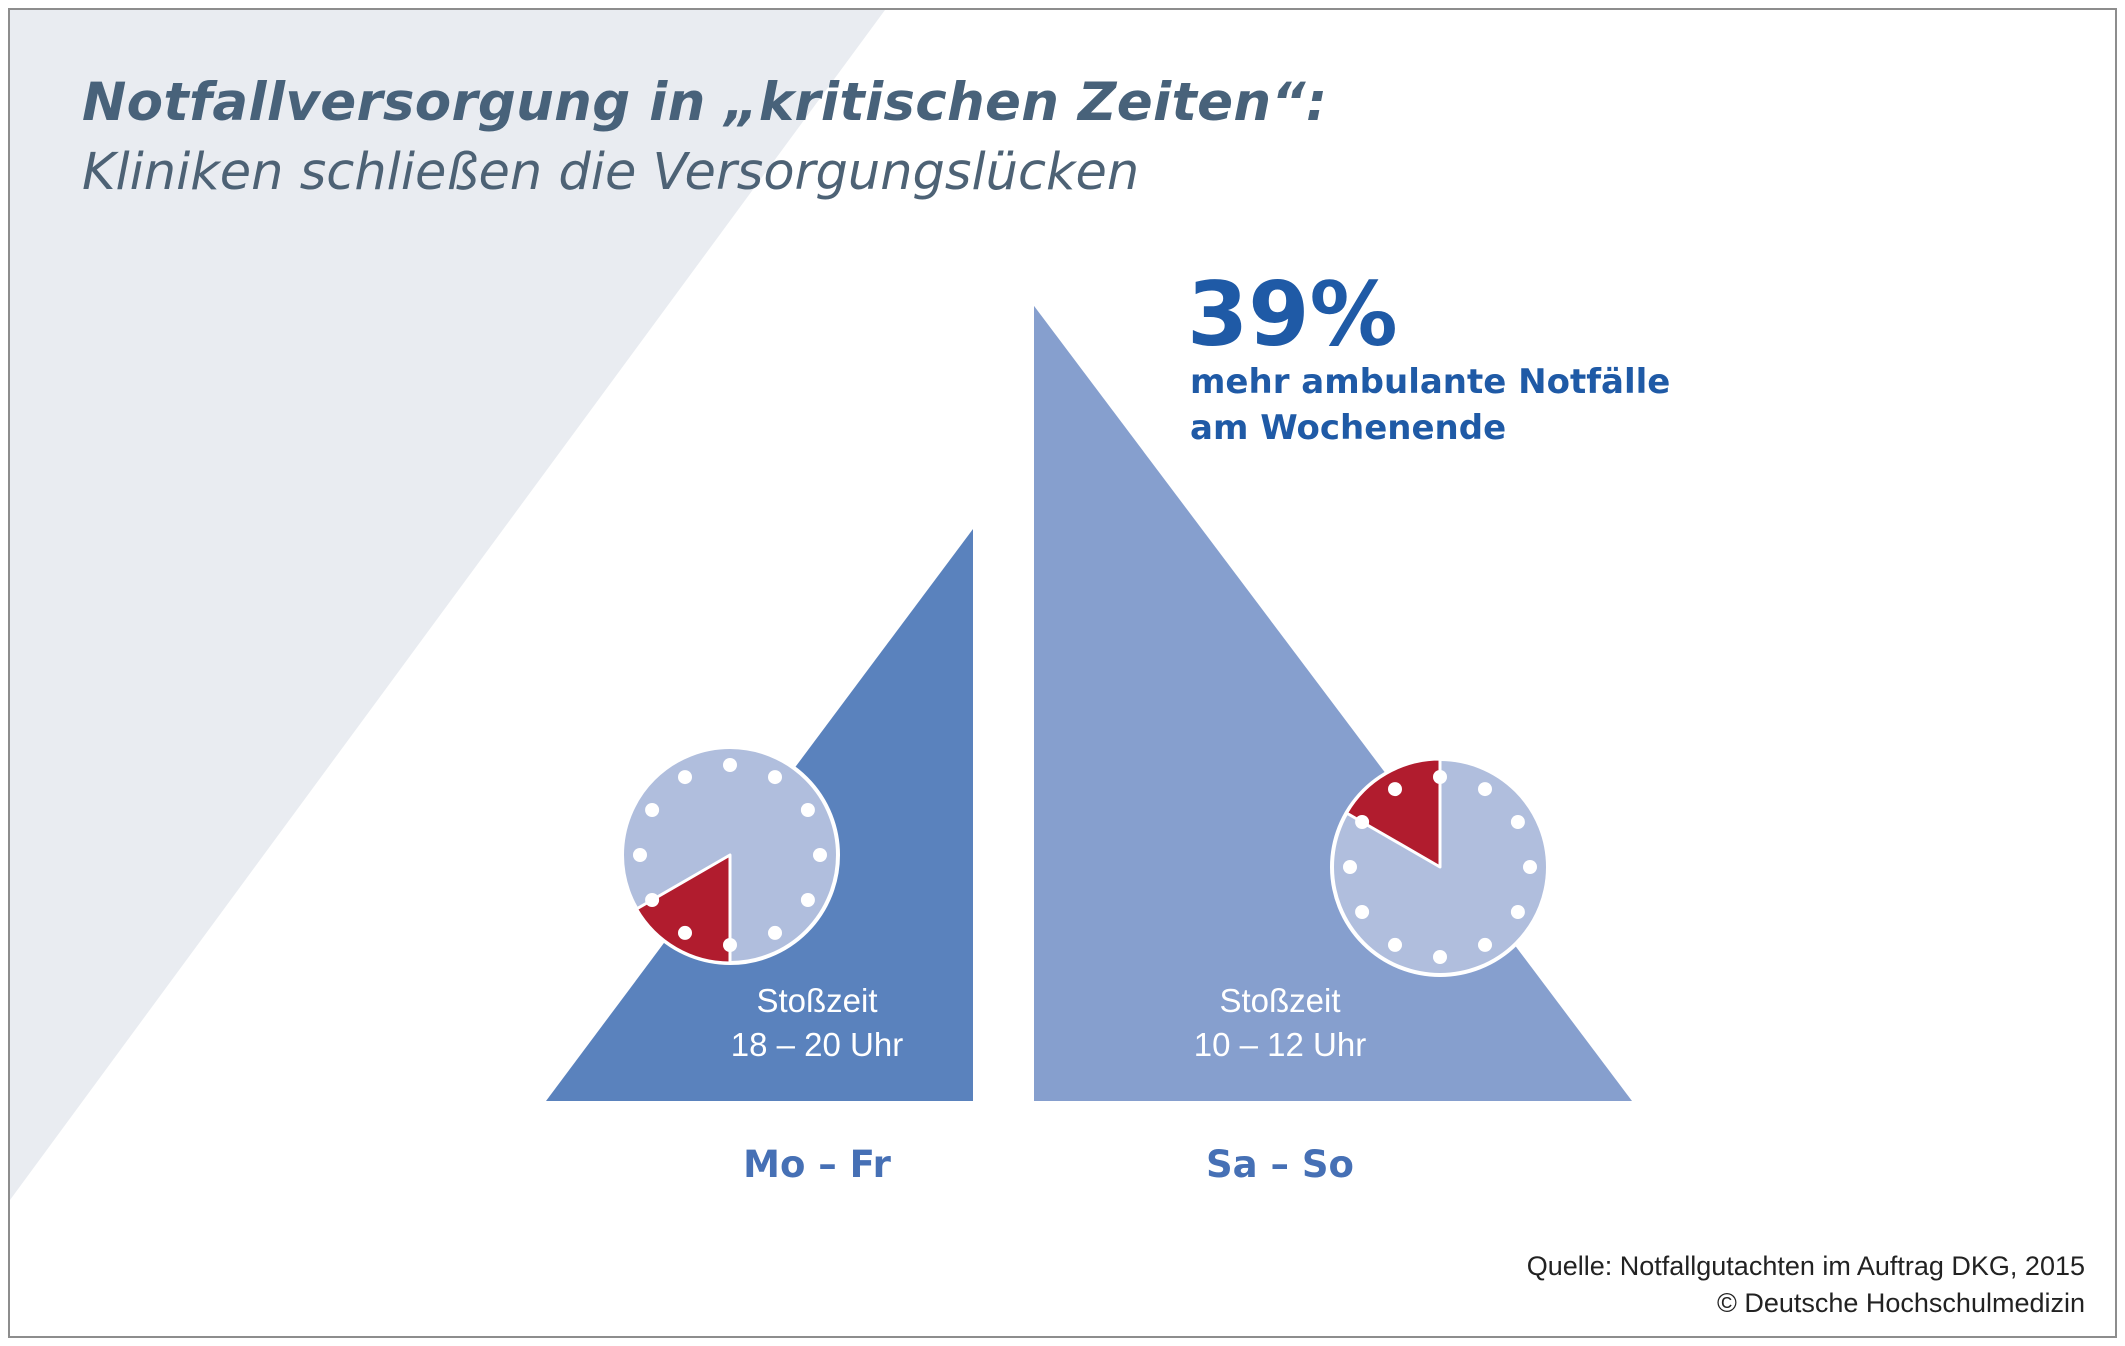  Describe the element at coordinates (816, 1000) in the screenshot. I see `peak-label-weekday: Stoßzeit` at that location.